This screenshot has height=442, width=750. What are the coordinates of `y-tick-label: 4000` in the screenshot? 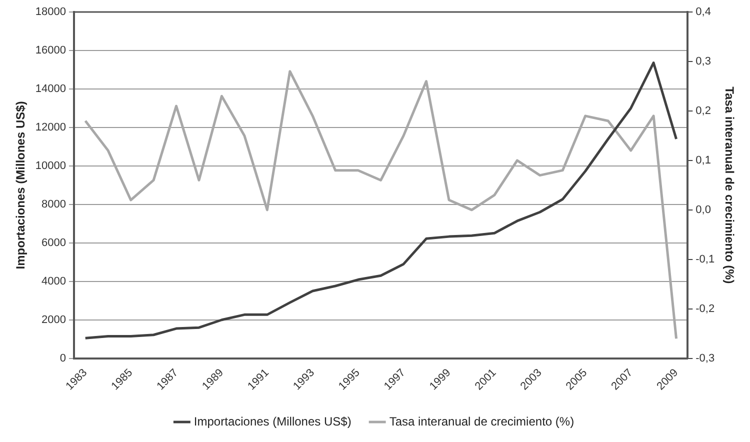 It's located at (54, 281).